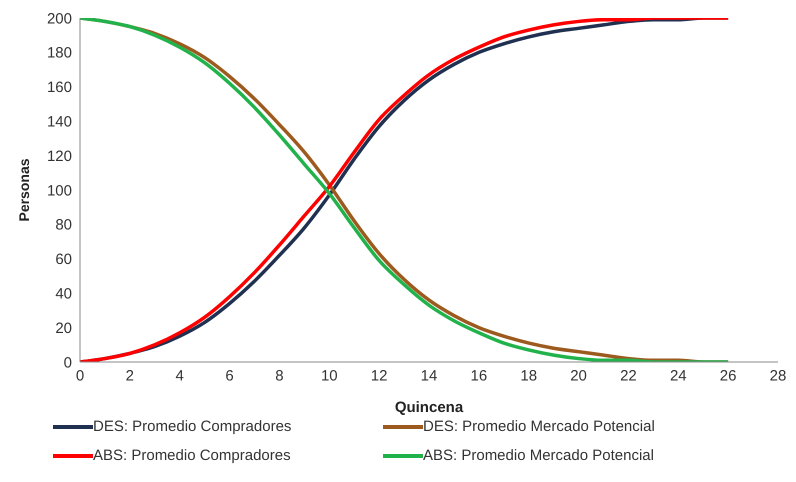  Describe the element at coordinates (229, 376) in the screenshot. I see `x-tick-label: 6` at that location.